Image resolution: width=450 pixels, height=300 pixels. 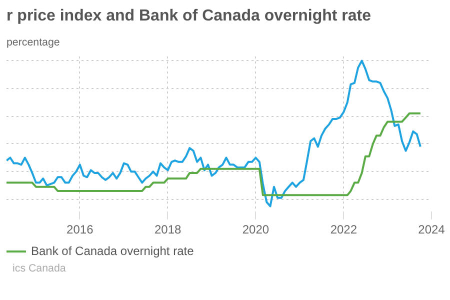 I want to click on x-tick-label: 2024, so click(x=432, y=229).